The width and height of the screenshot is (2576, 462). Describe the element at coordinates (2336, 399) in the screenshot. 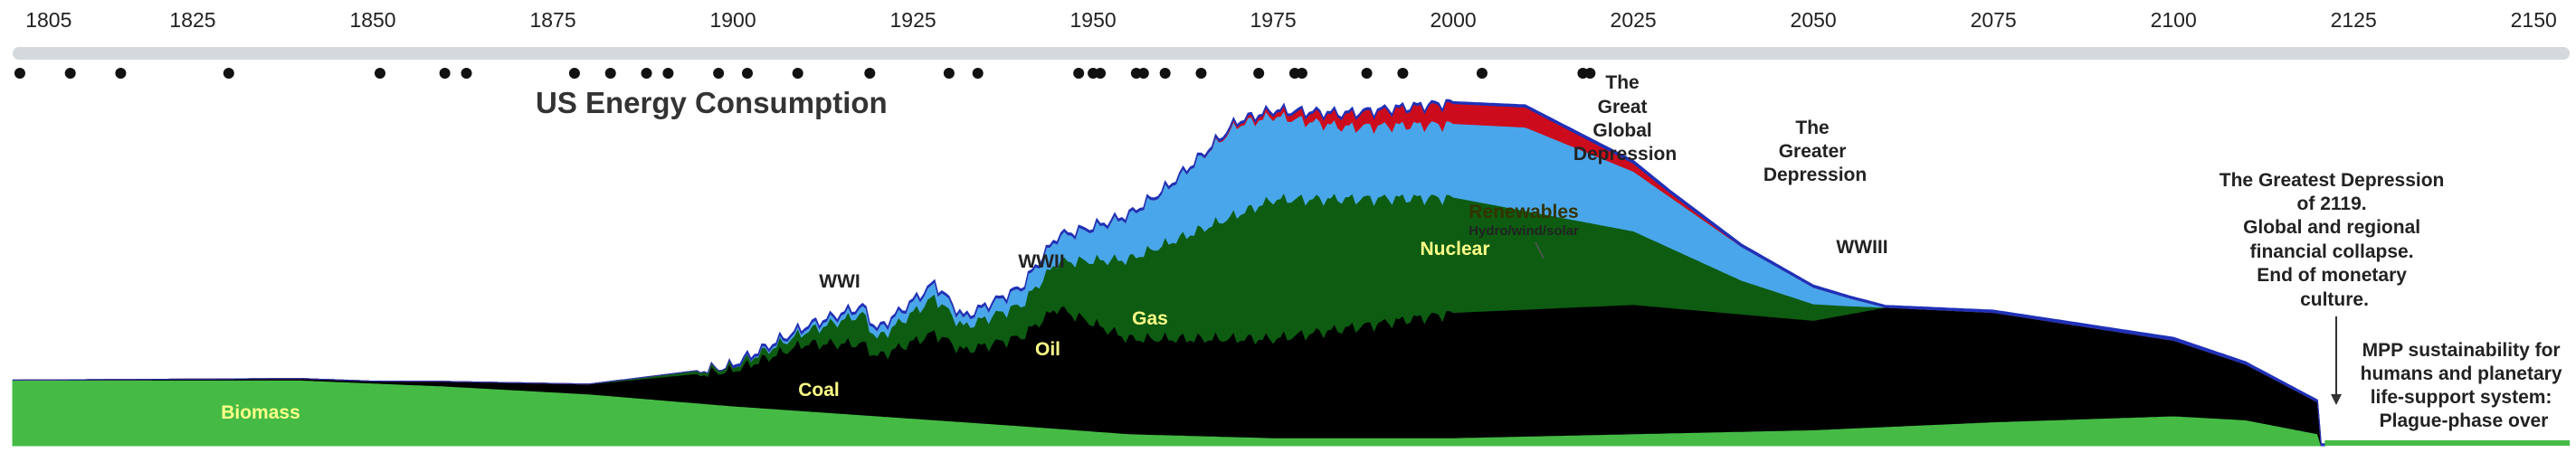

I see `greatest-depression-arrowhead` at that location.